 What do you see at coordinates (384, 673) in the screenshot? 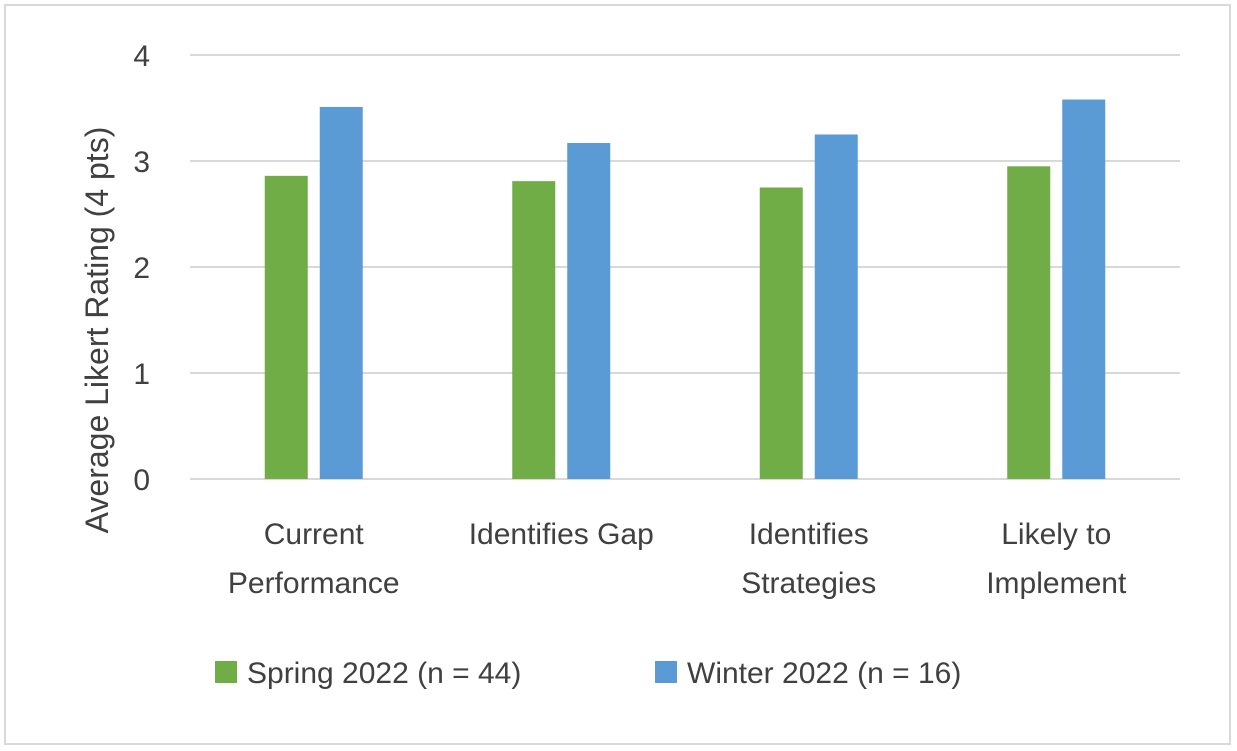
I see `legend-label: Spring 2022 (n = 44)` at bounding box center [384, 673].